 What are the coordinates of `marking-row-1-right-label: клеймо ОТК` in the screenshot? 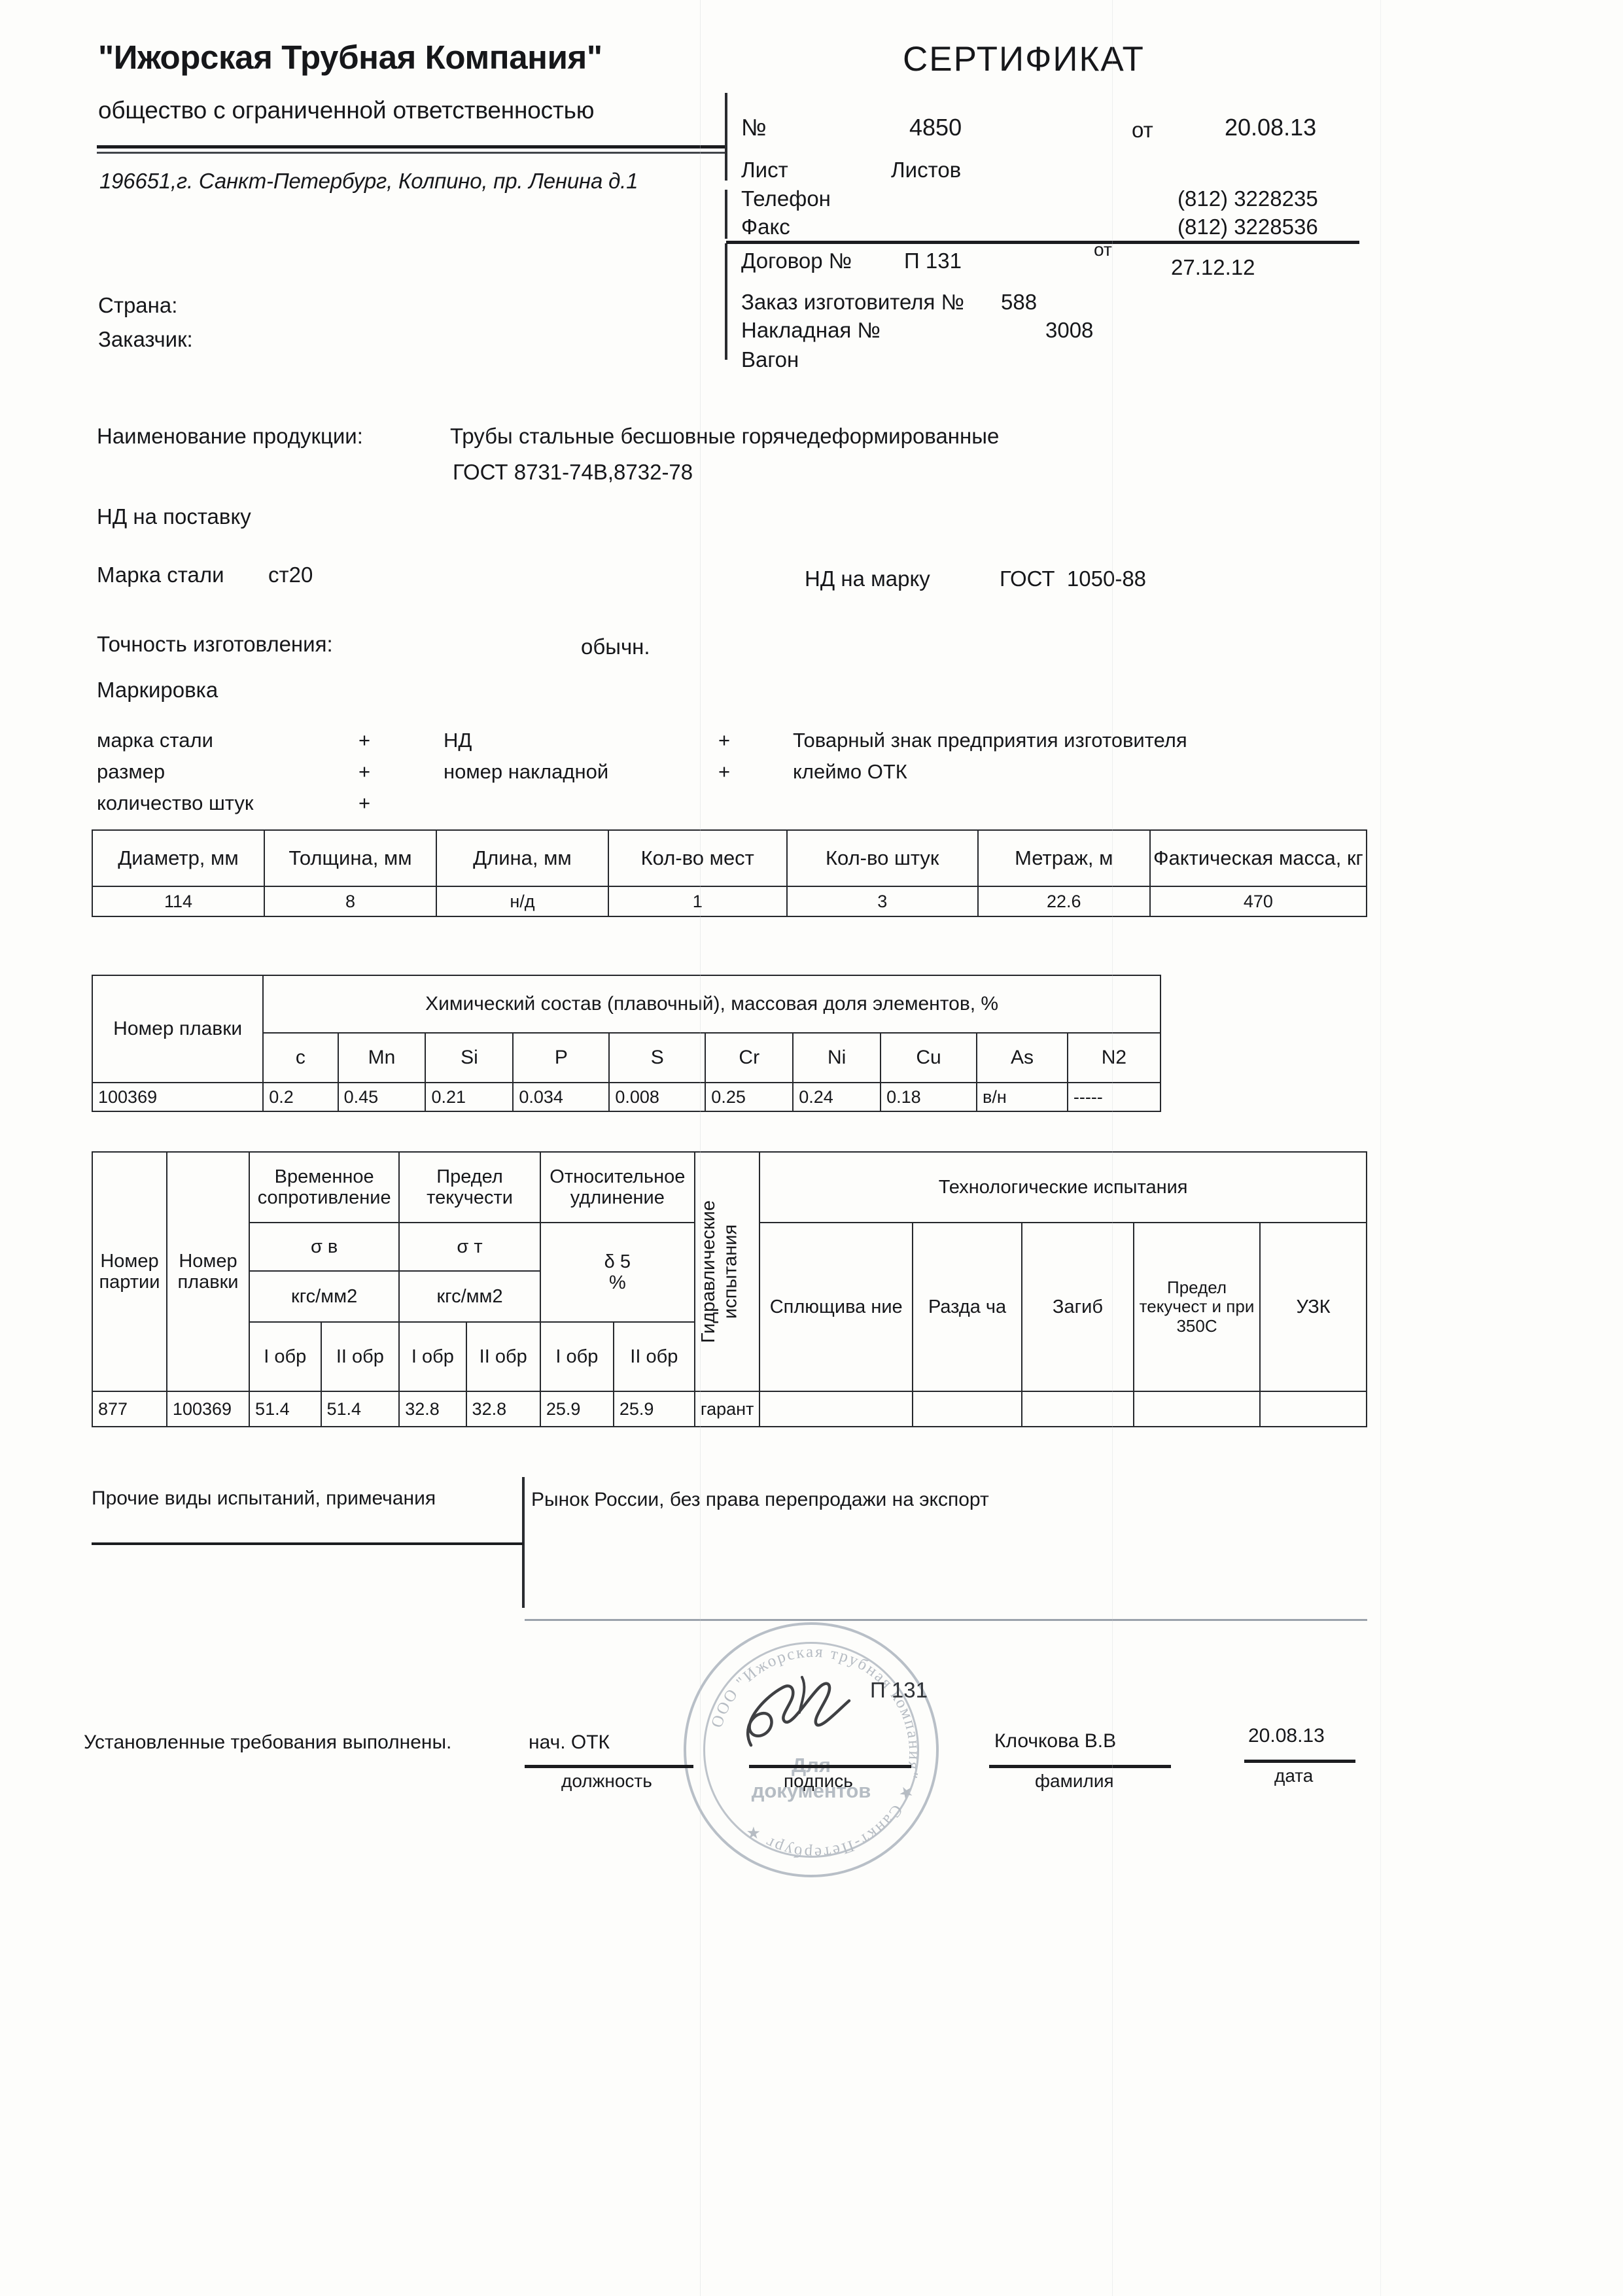 It's located at (850, 771).